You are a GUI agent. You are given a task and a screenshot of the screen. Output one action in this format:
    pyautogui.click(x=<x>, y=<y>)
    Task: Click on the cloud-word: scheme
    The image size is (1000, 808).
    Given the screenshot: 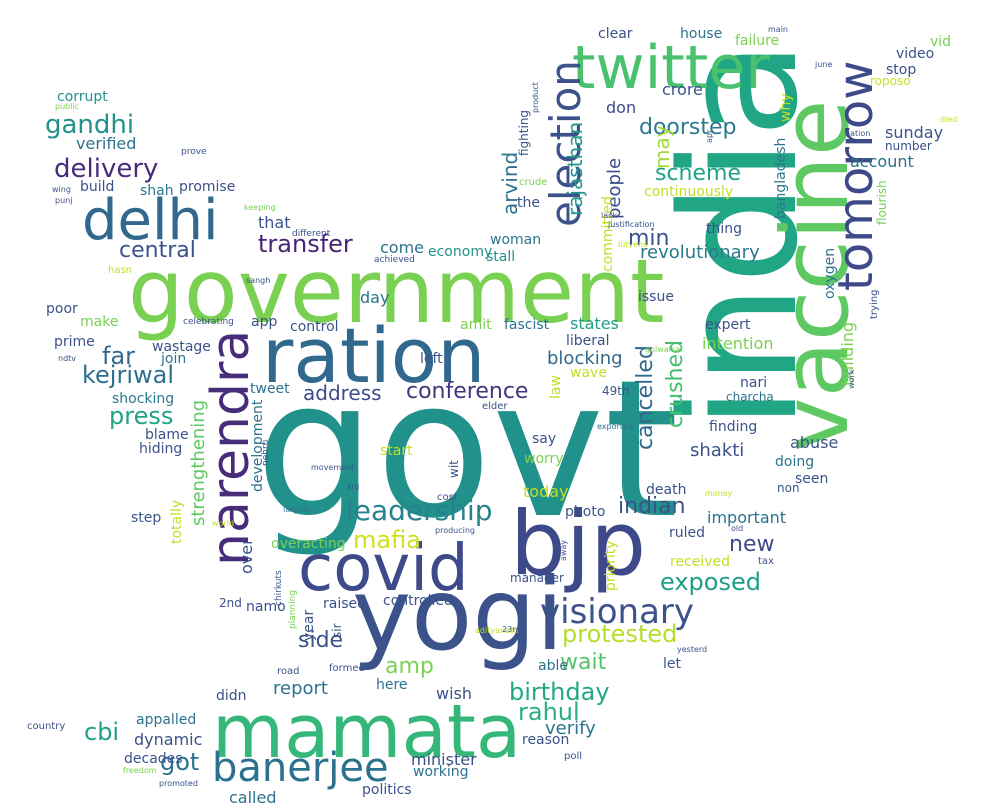 What is the action you would take?
    pyautogui.click(x=698, y=173)
    